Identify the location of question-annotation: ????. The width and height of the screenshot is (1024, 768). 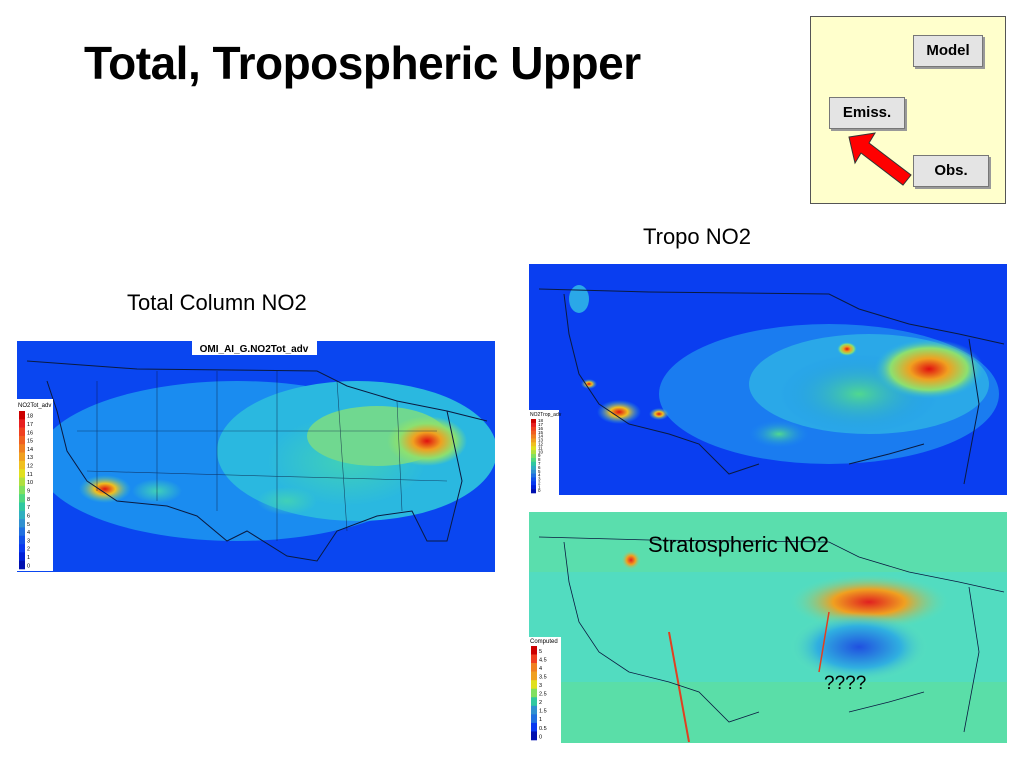
(845, 683).